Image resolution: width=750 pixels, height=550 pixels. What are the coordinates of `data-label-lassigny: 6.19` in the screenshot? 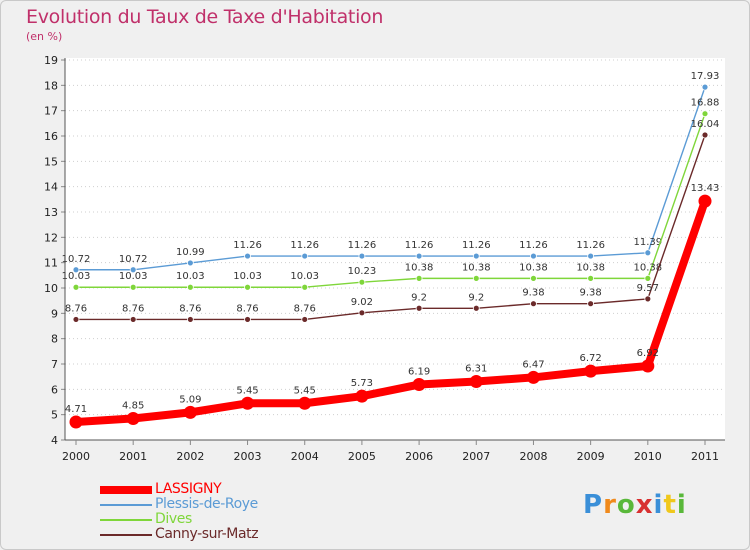 It's located at (419, 372).